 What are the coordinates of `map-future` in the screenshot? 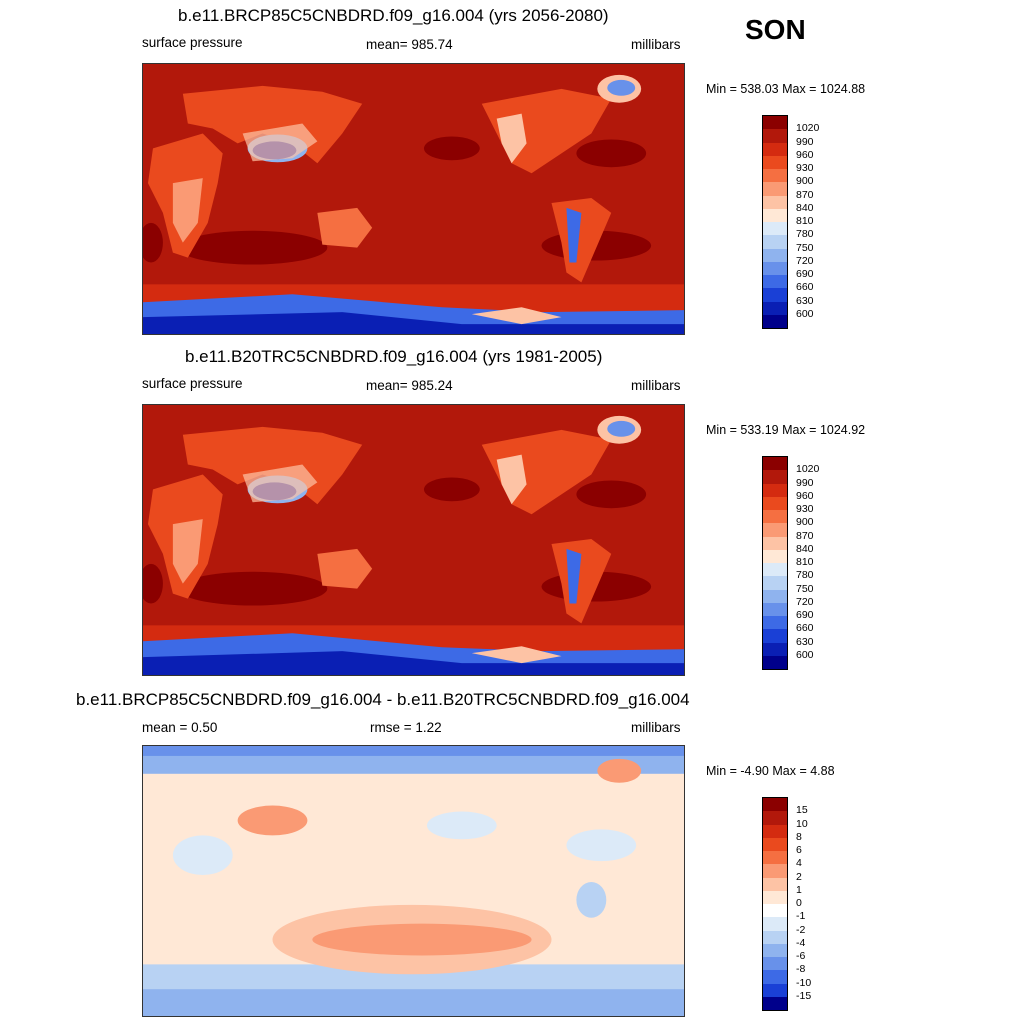 It's located at (413, 199).